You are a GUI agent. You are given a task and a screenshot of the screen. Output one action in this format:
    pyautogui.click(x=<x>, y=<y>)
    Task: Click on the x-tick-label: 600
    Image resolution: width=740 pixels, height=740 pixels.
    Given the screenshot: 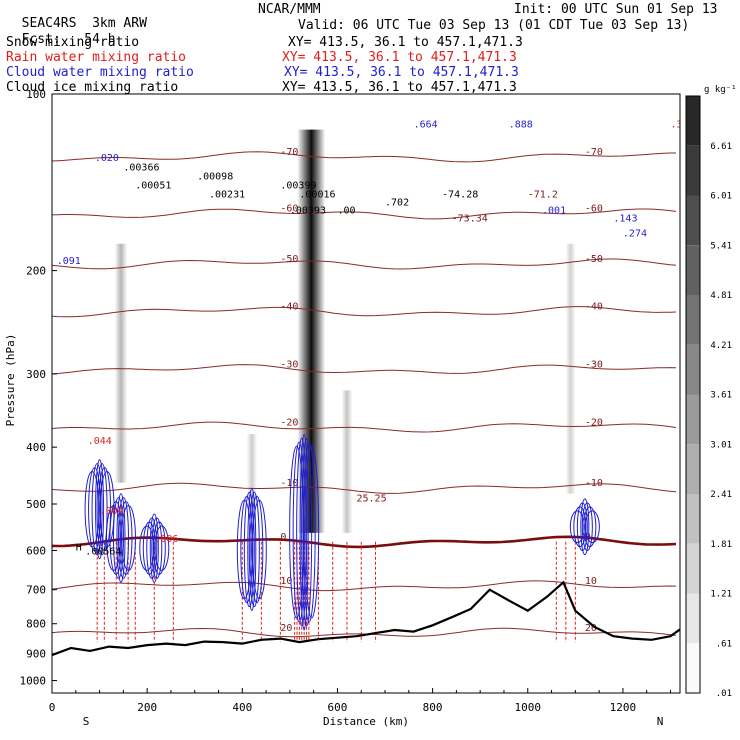 What is the action you would take?
    pyautogui.click(x=338, y=707)
    